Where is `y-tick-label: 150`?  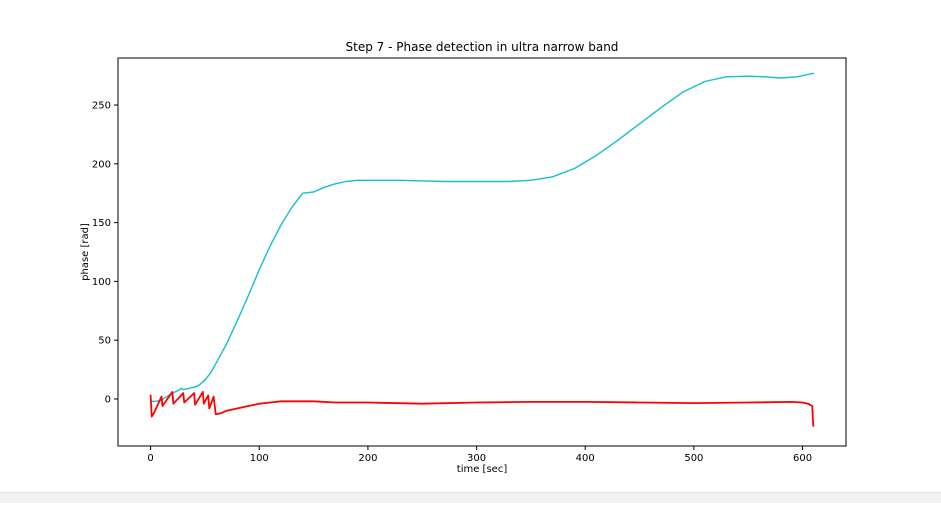
y-tick-label: 150 is located at coordinates (101, 223).